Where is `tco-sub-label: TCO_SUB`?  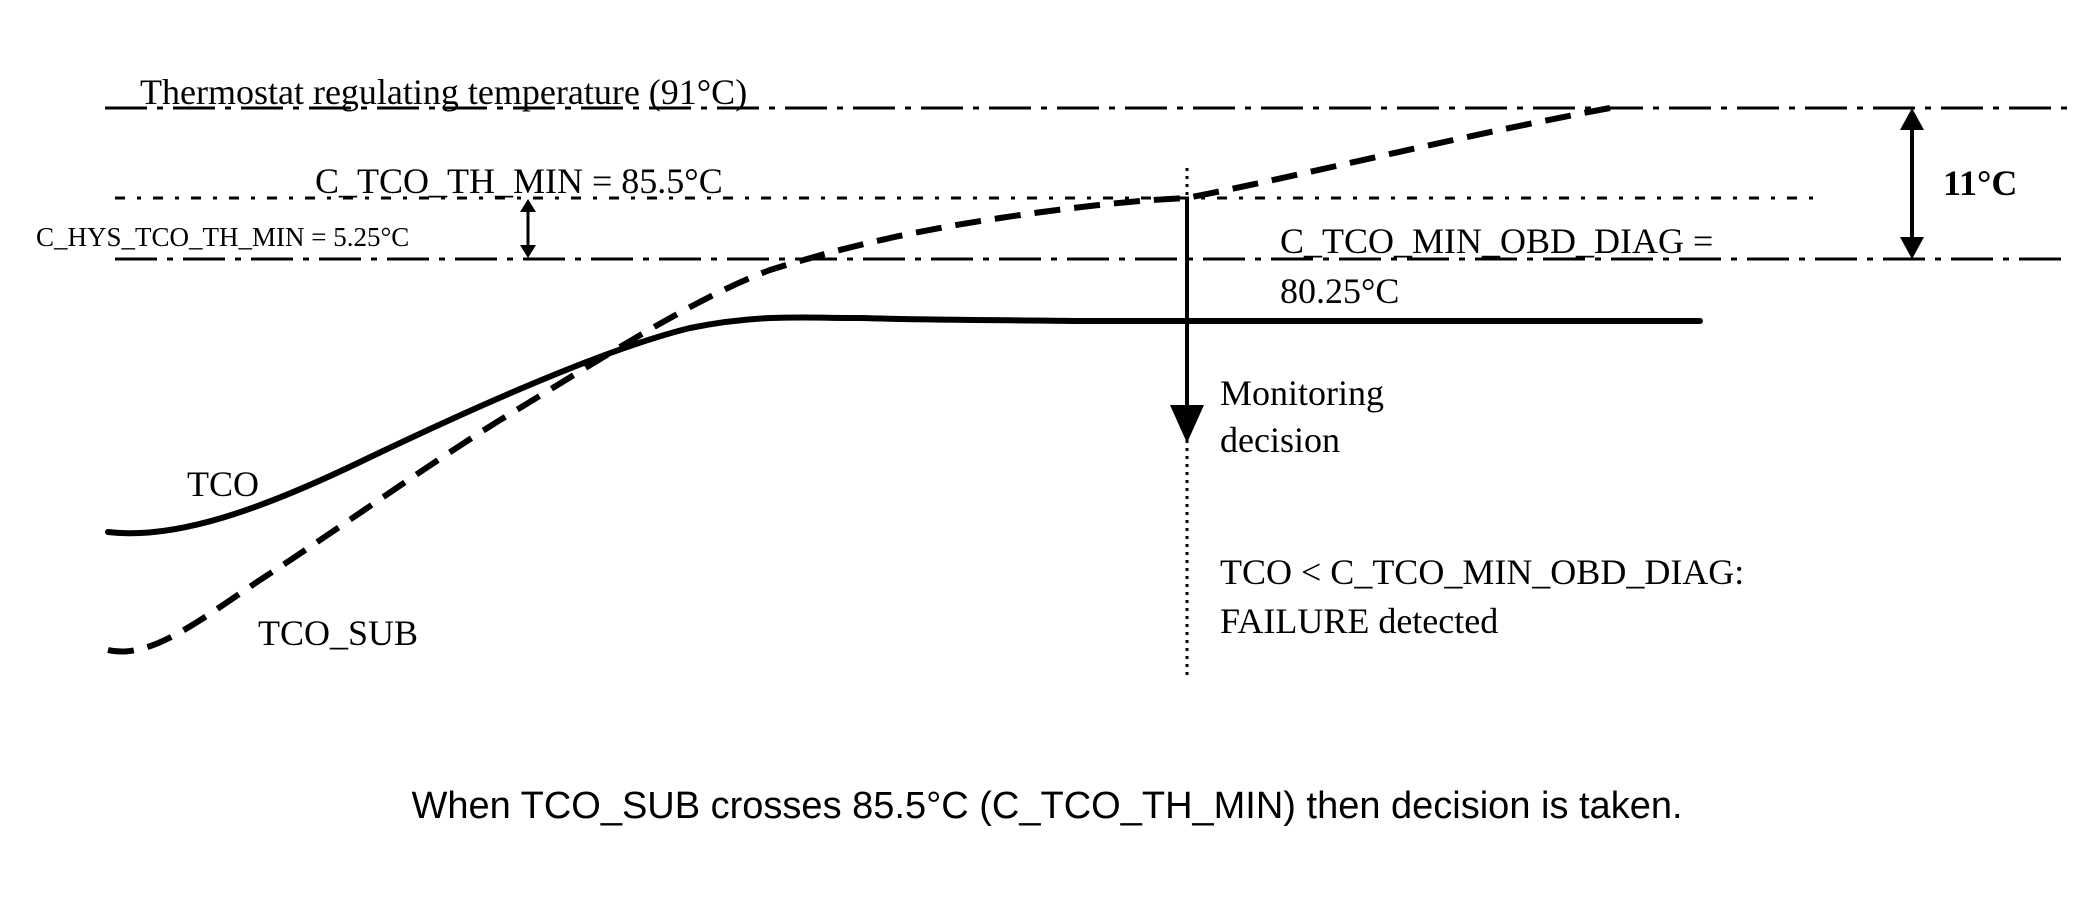 tco-sub-label: TCO_SUB is located at coordinates (338, 633).